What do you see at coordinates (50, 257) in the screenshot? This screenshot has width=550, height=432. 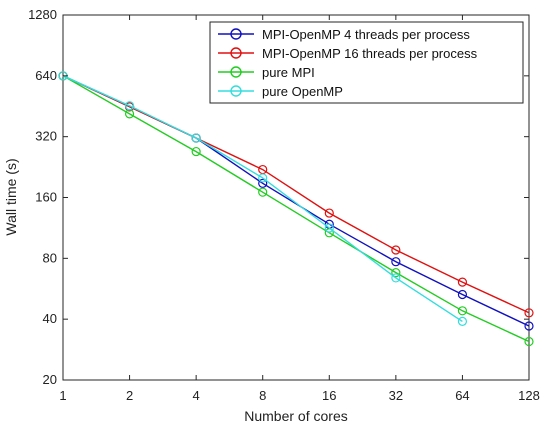 I see `y-tick-label: 80` at bounding box center [50, 257].